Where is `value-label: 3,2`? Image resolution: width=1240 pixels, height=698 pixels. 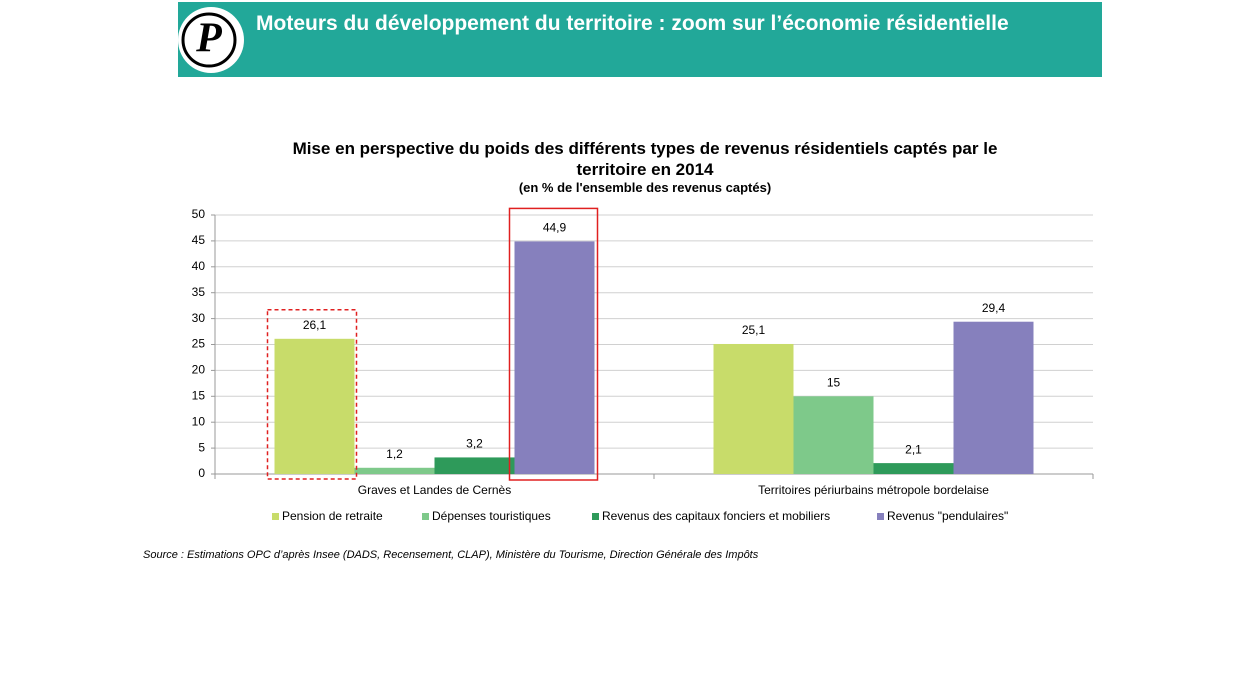 value-label: 3,2 is located at coordinates (474, 444).